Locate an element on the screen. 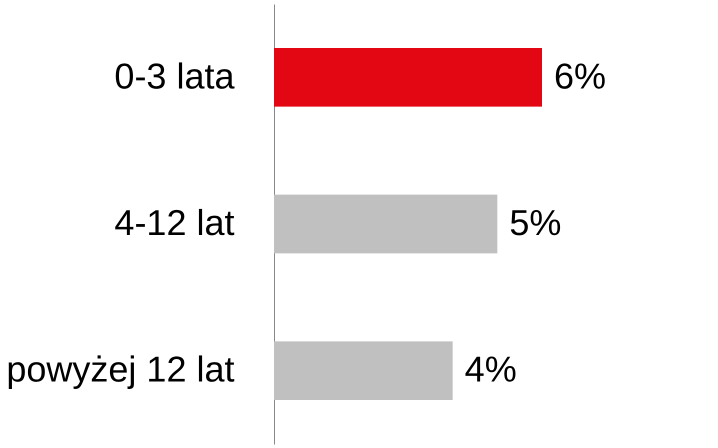 The width and height of the screenshot is (718, 448). y-tick-label: 0-3 lata is located at coordinates (175, 75).